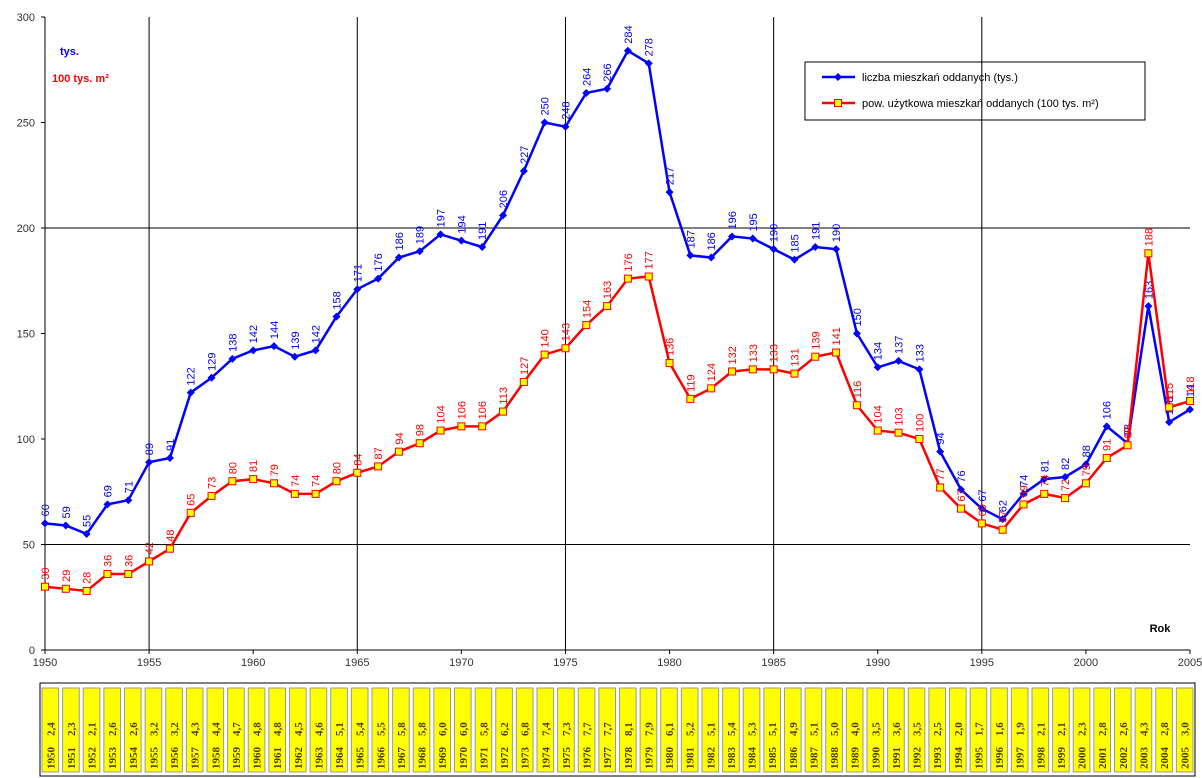 This screenshot has height=778, width=1202. Describe the element at coordinates (51, 758) in the screenshot. I see `table-year: 1950` at that location.